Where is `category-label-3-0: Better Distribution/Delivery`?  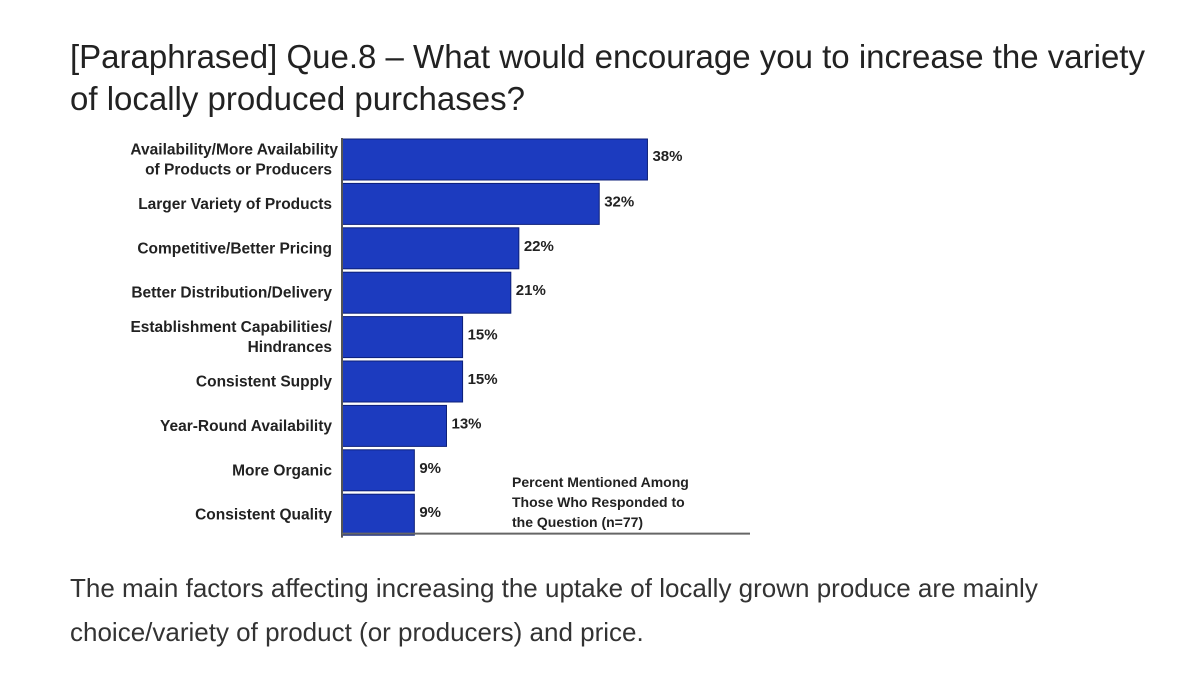 category-label-3-0: Better Distribution/Delivery is located at coordinates (231, 293).